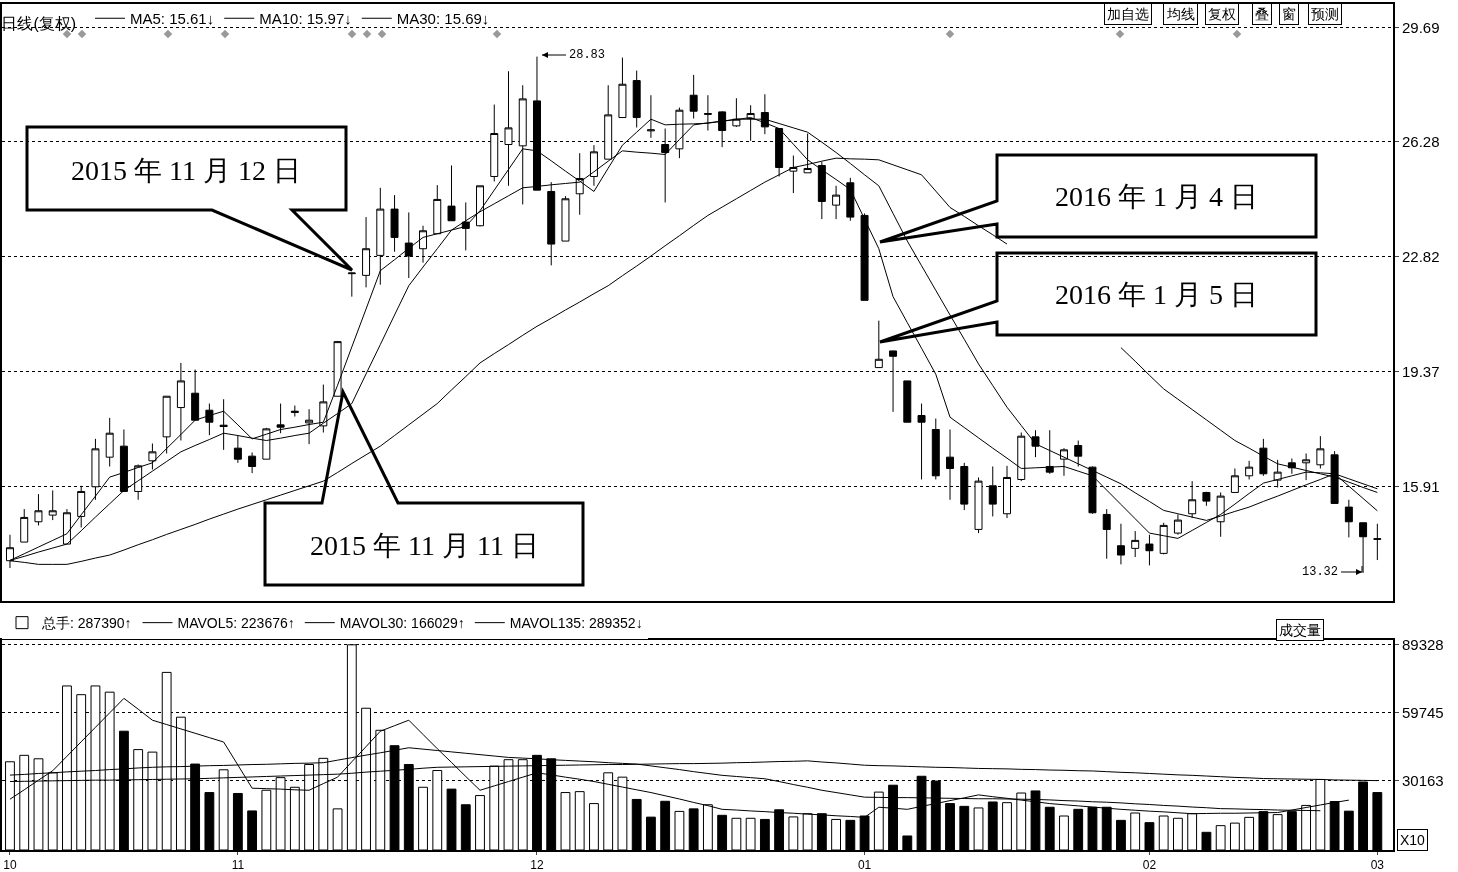 The height and width of the screenshot is (872, 1458). I want to click on legend-label: 总手: 287390↑, so click(86, 623).